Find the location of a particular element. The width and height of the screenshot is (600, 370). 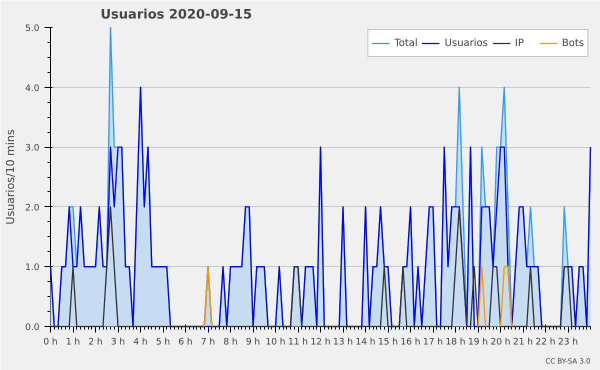

x-tick-label: 2 h is located at coordinates (95, 343).